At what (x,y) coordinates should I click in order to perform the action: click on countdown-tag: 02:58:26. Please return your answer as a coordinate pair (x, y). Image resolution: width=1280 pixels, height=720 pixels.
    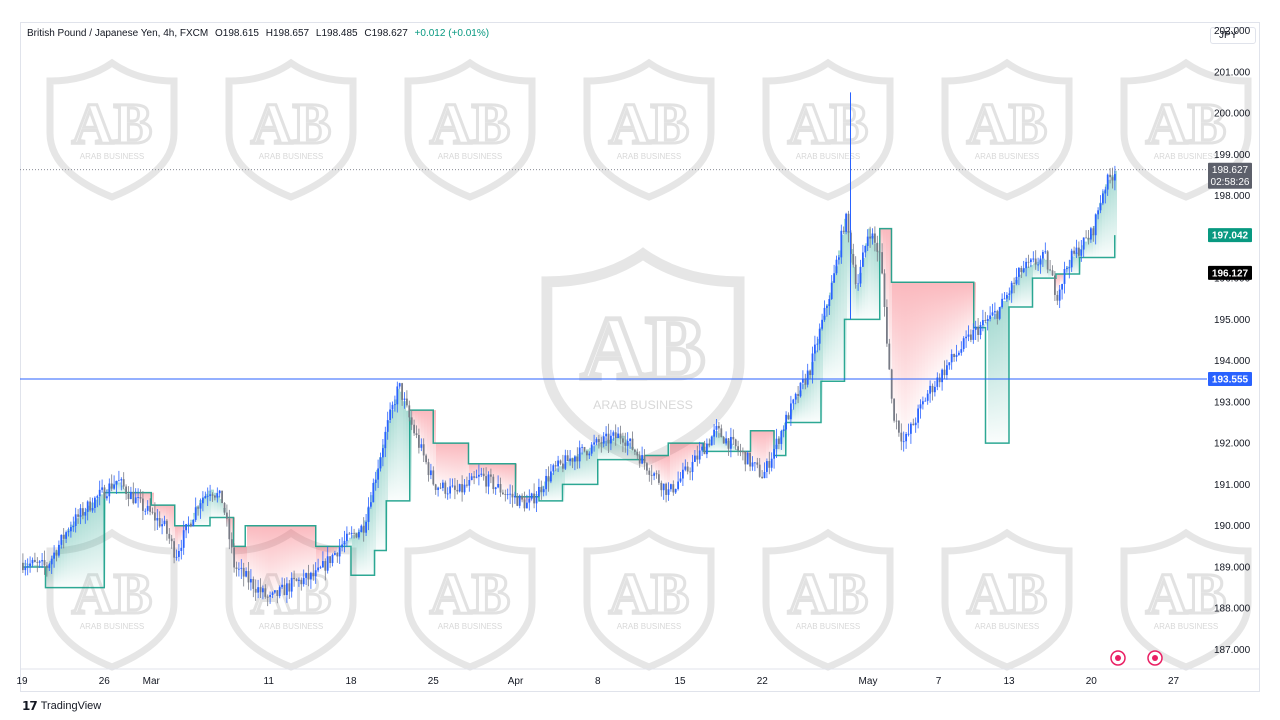
    Looking at the image, I should click on (1230, 182).